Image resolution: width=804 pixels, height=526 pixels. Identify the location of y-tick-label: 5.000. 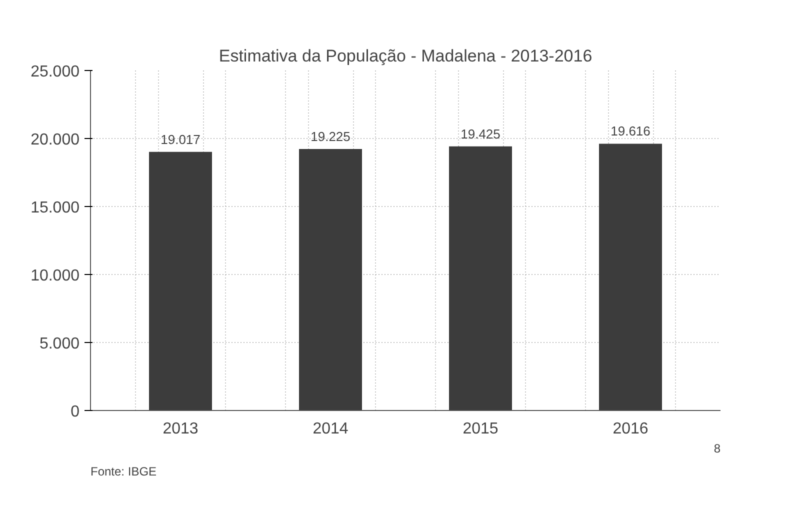
(59, 344).